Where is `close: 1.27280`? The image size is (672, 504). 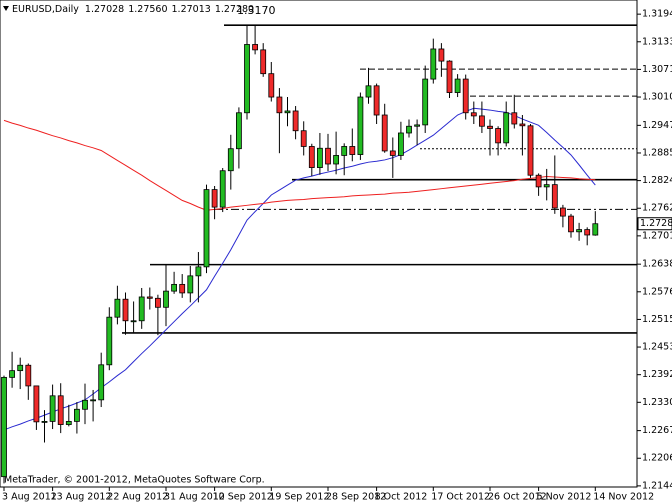
close: 1.27280 is located at coordinates (234, 9).